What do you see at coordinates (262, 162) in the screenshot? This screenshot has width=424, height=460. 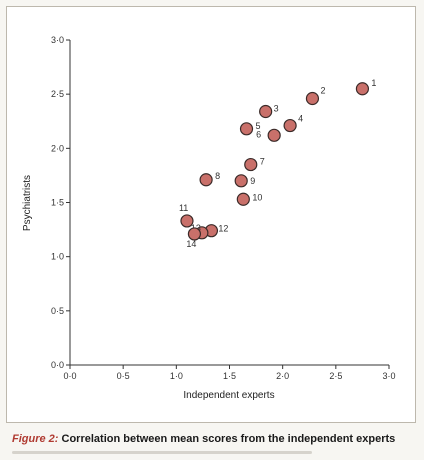 I see `data-point-label: 7` at bounding box center [262, 162].